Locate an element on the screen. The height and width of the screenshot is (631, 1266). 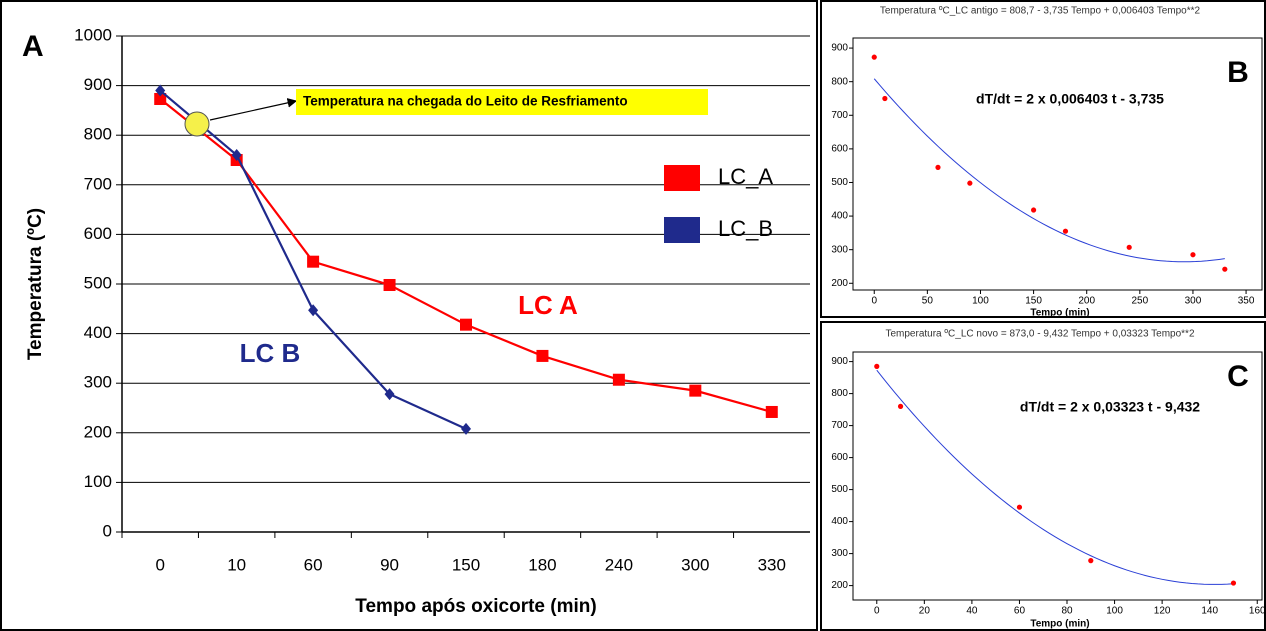
x-tick-label: 120 is located at coordinates (1162, 611).